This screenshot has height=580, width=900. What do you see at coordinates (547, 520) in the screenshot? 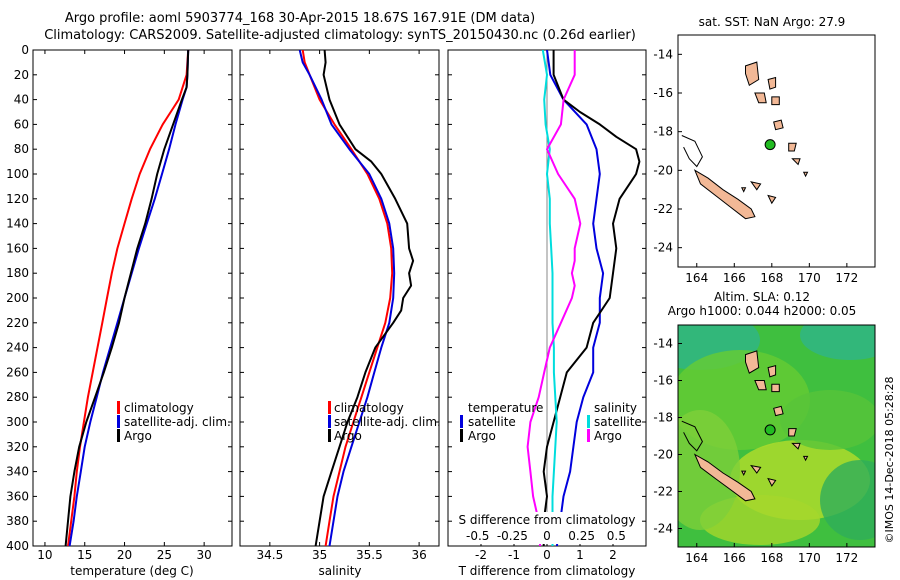
I see `sdiff-xlabel: S difference from climatology` at bounding box center [547, 520].